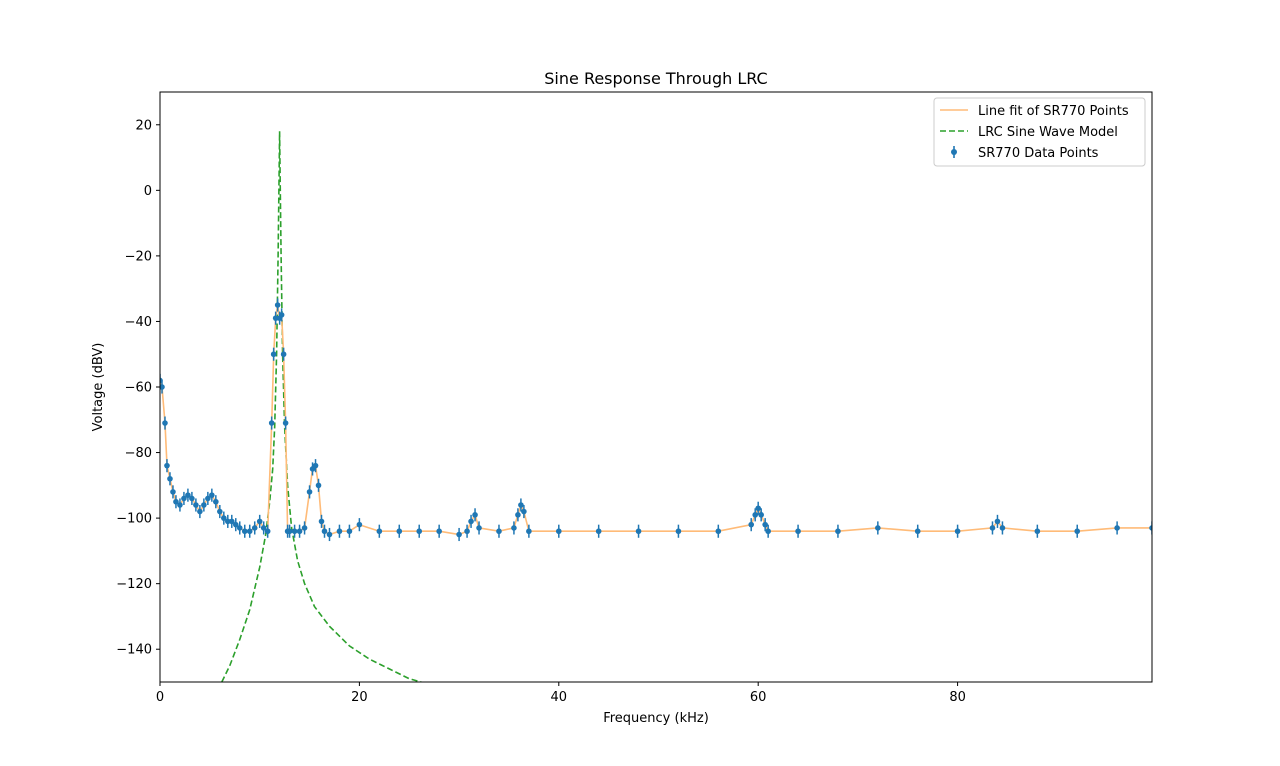 This screenshot has height=766, width=1280. What do you see at coordinates (98, 387) in the screenshot?
I see `y-axis-label: Voltage (dBV)` at bounding box center [98, 387].